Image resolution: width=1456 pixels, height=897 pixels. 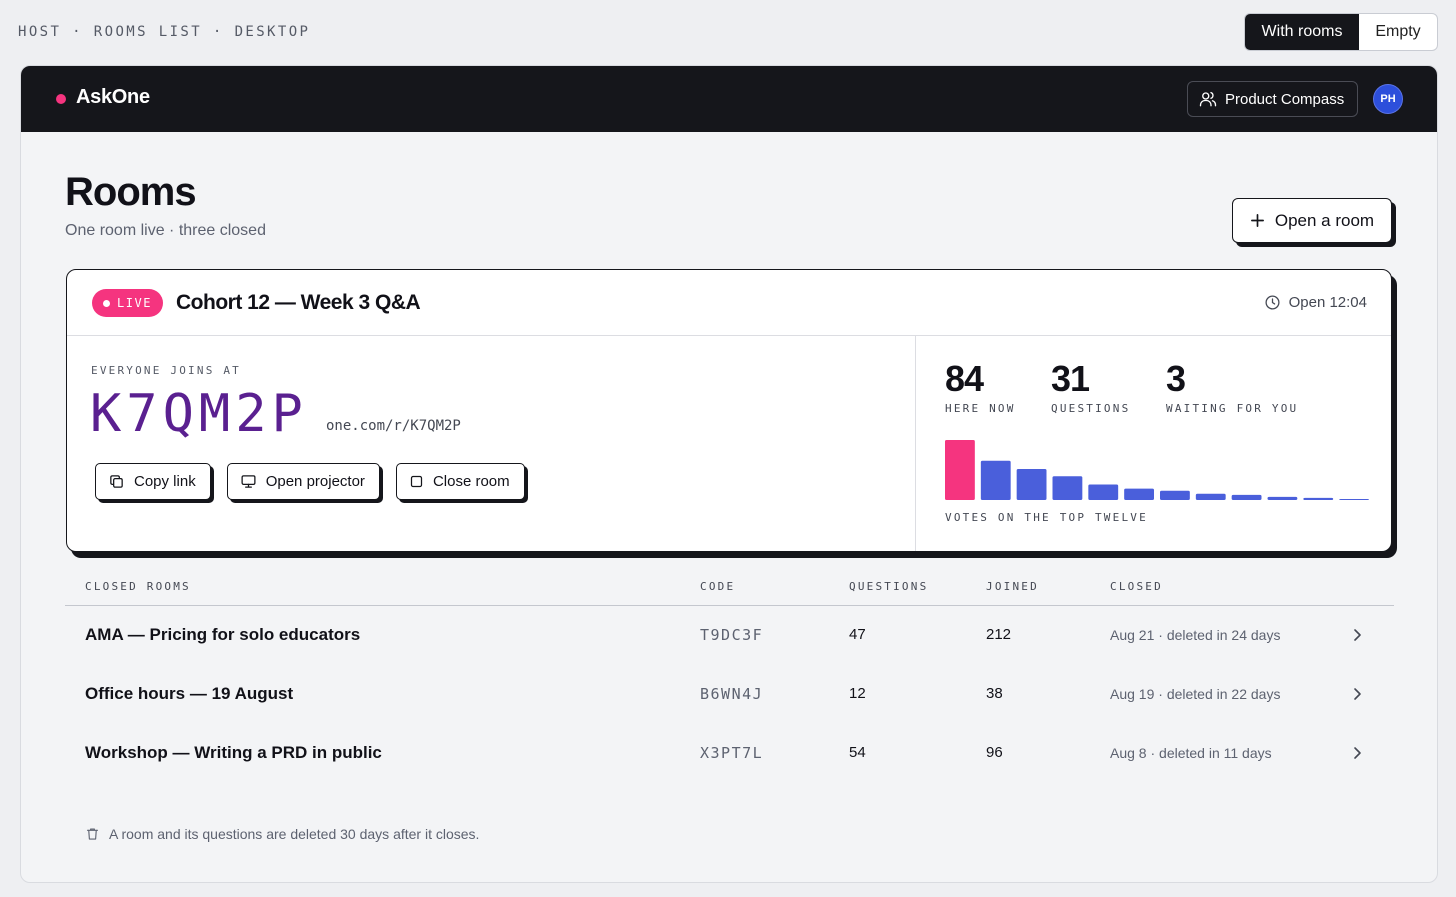 What do you see at coordinates (1285, 99) in the screenshot?
I see `org-name: Product Compass` at bounding box center [1285, 99].